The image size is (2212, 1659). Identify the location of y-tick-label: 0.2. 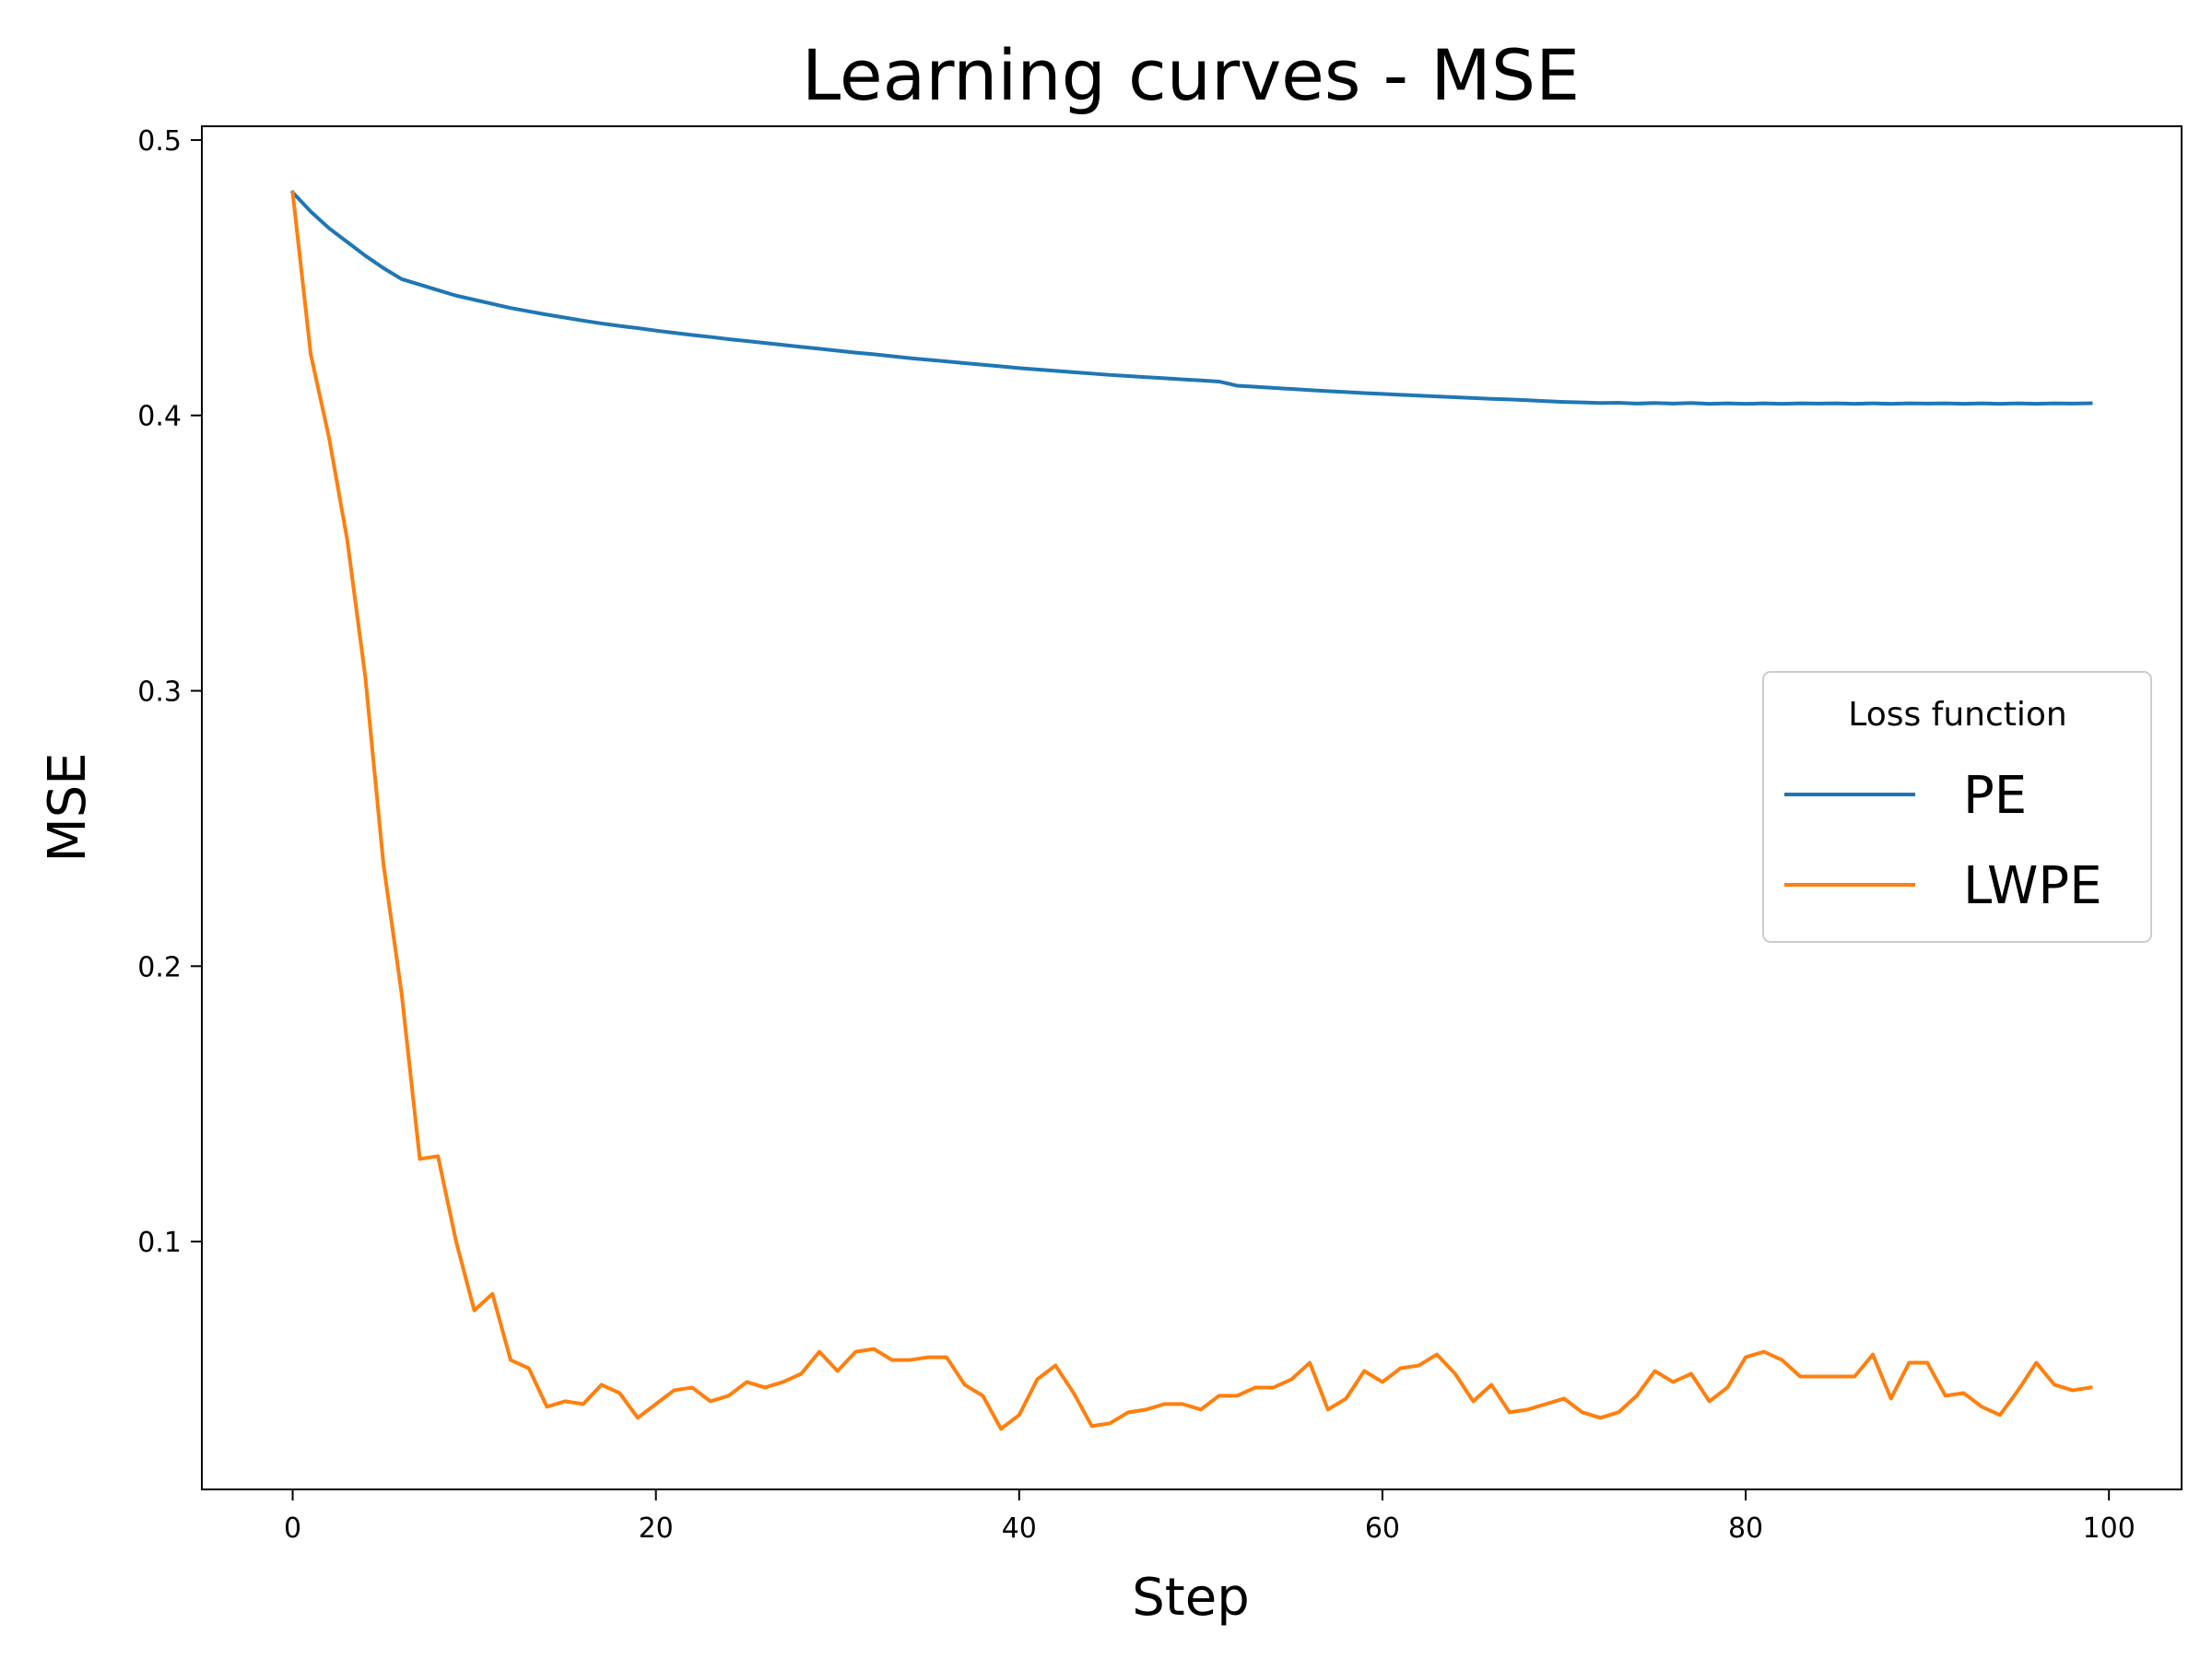
(159, 967).